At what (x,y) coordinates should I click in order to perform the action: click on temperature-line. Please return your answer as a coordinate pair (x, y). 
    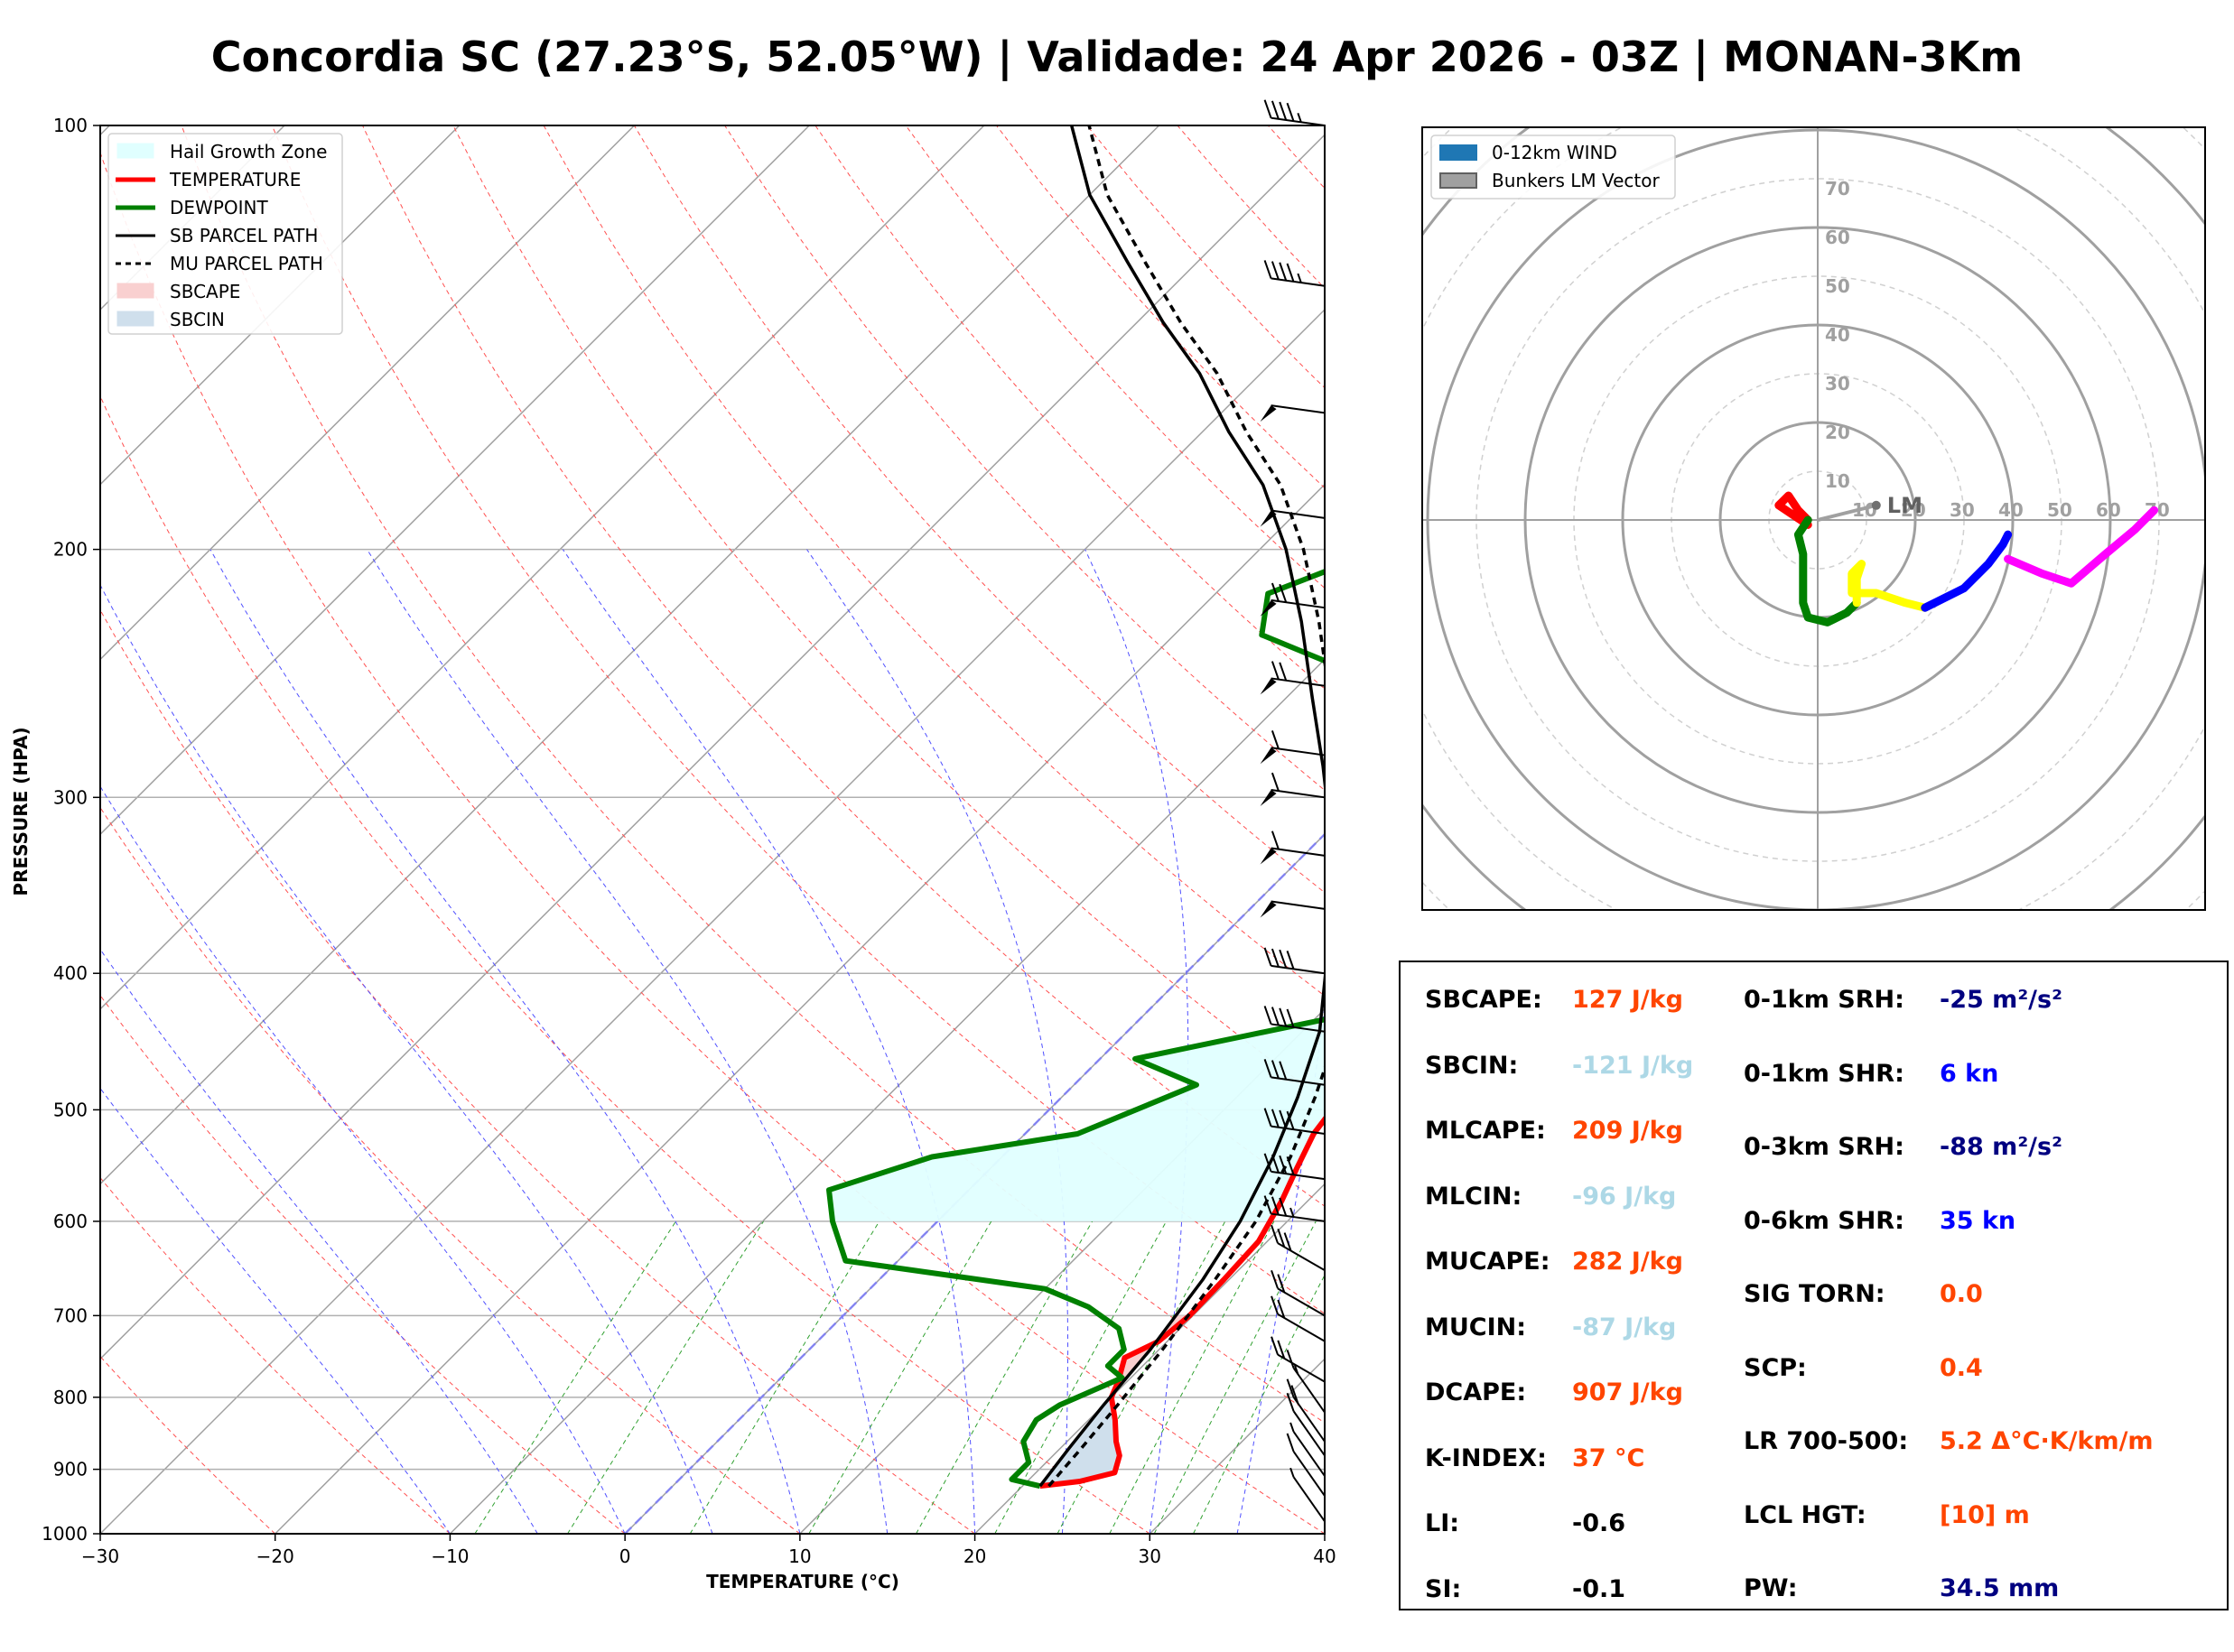
    Looking at the image, I should click on (1182, 1302).